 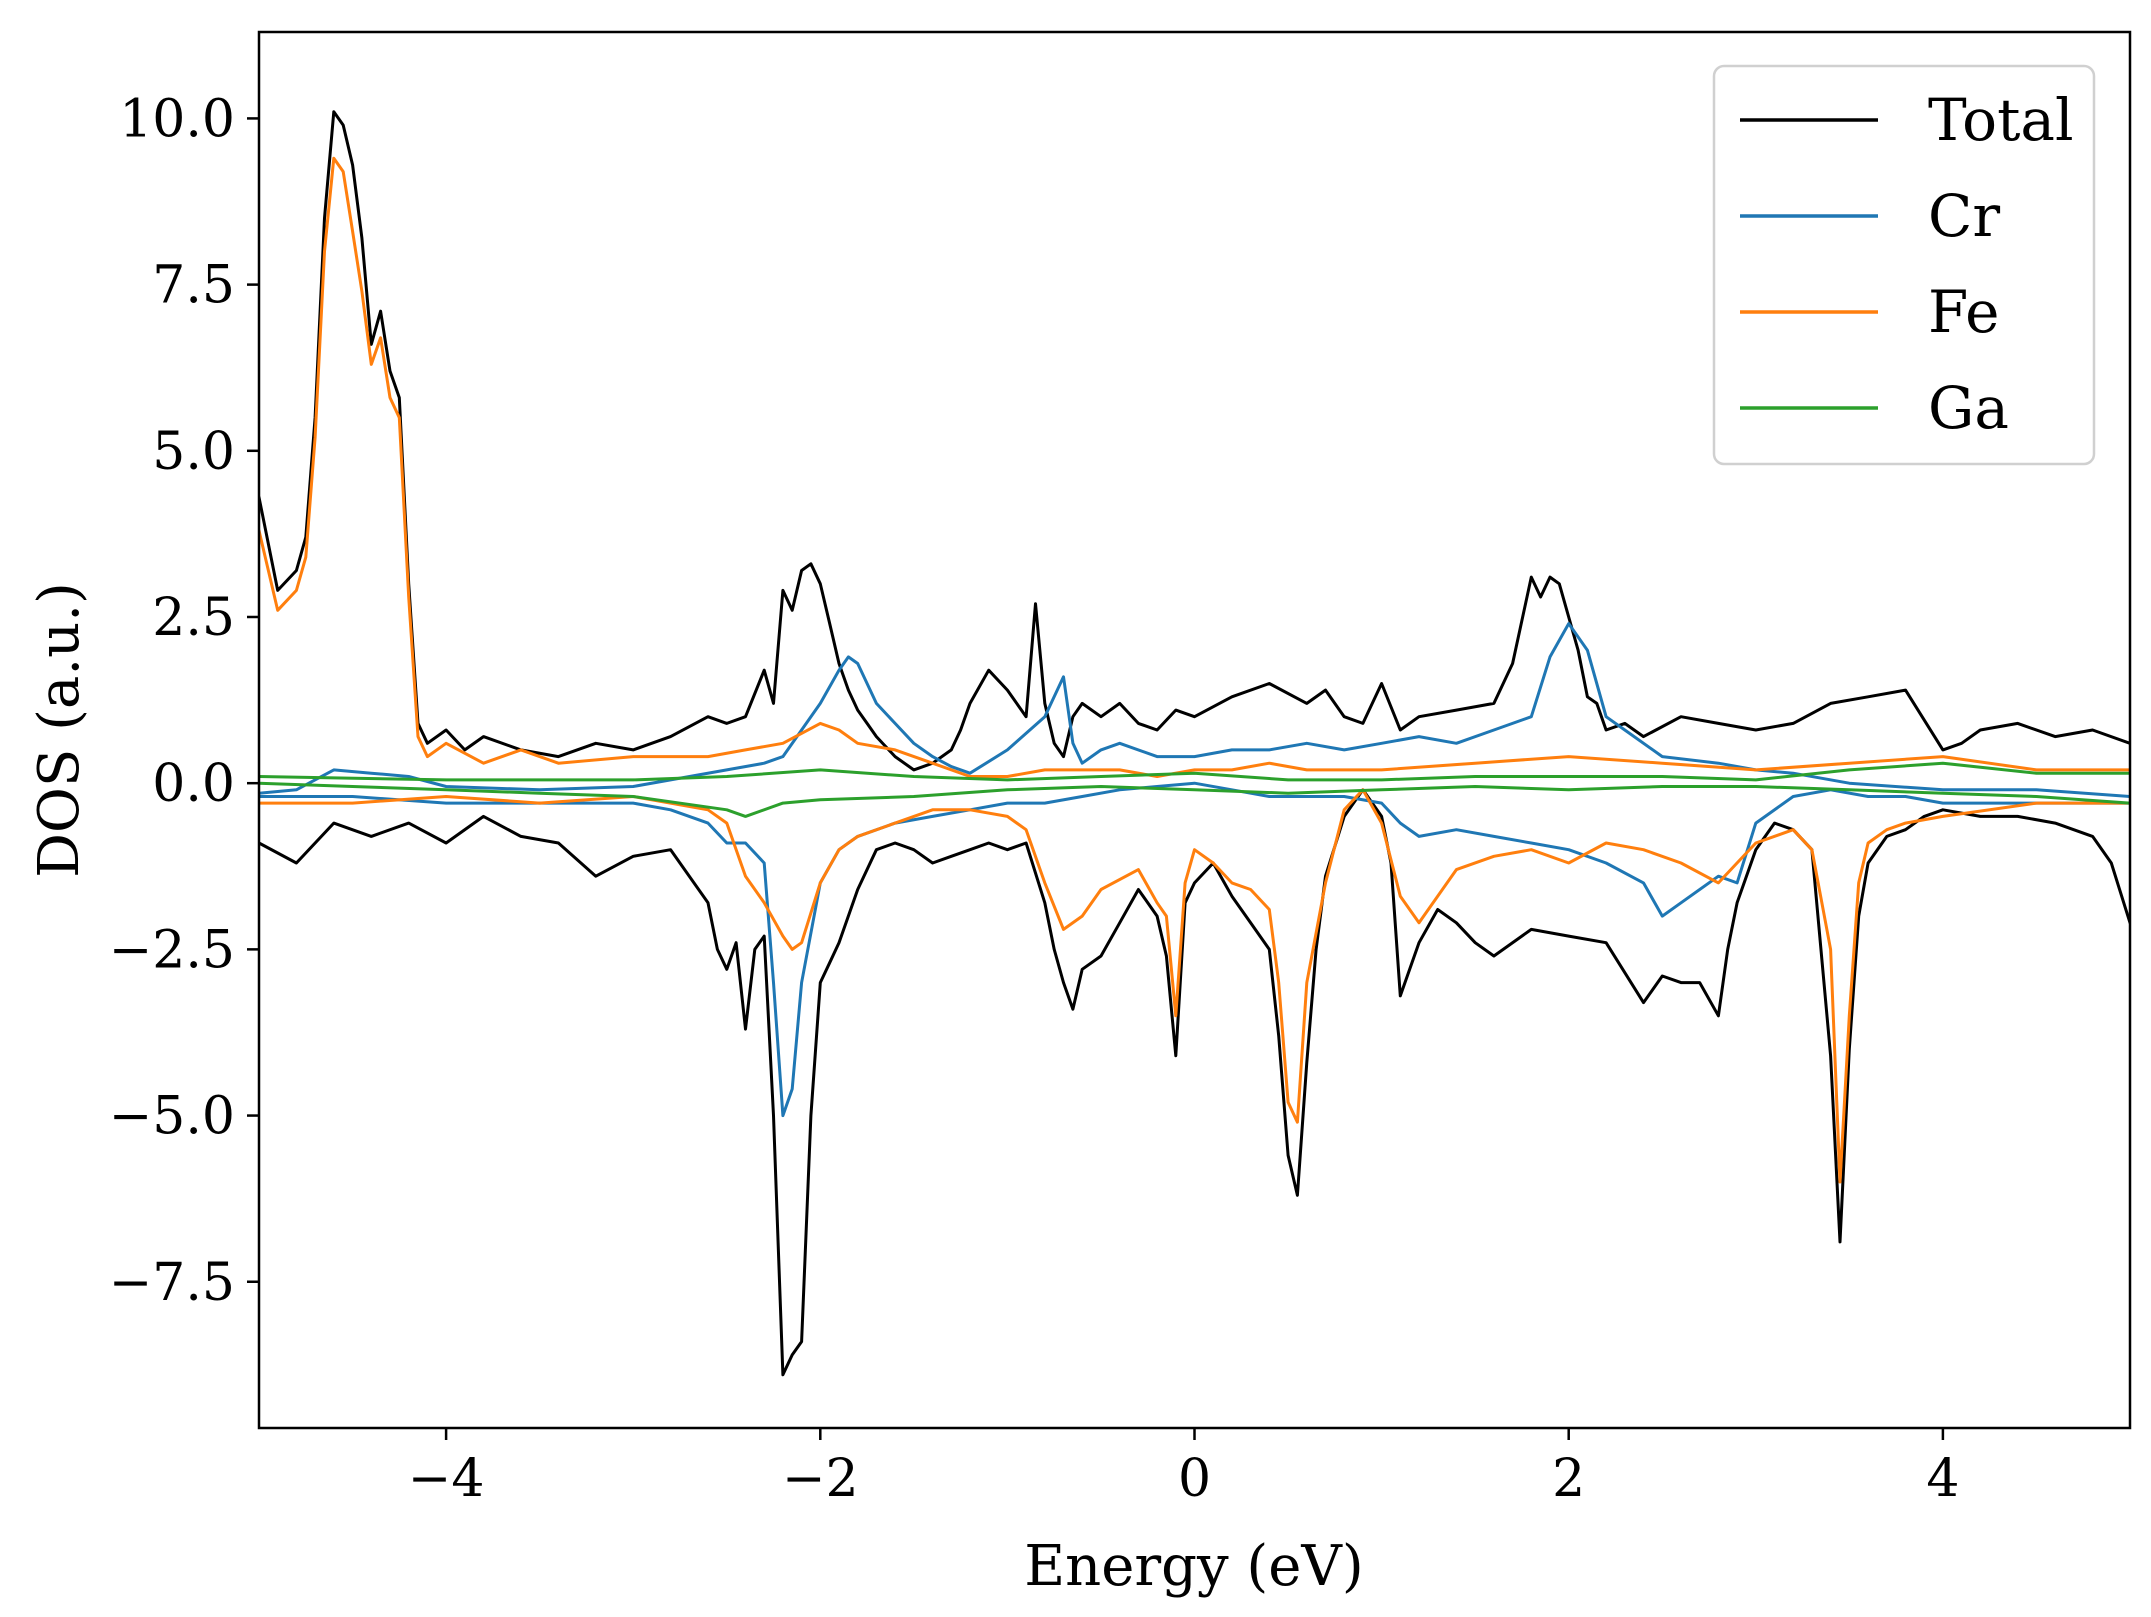 I want to click on y-tick-label: 2.5, so click(x=193, y=618).